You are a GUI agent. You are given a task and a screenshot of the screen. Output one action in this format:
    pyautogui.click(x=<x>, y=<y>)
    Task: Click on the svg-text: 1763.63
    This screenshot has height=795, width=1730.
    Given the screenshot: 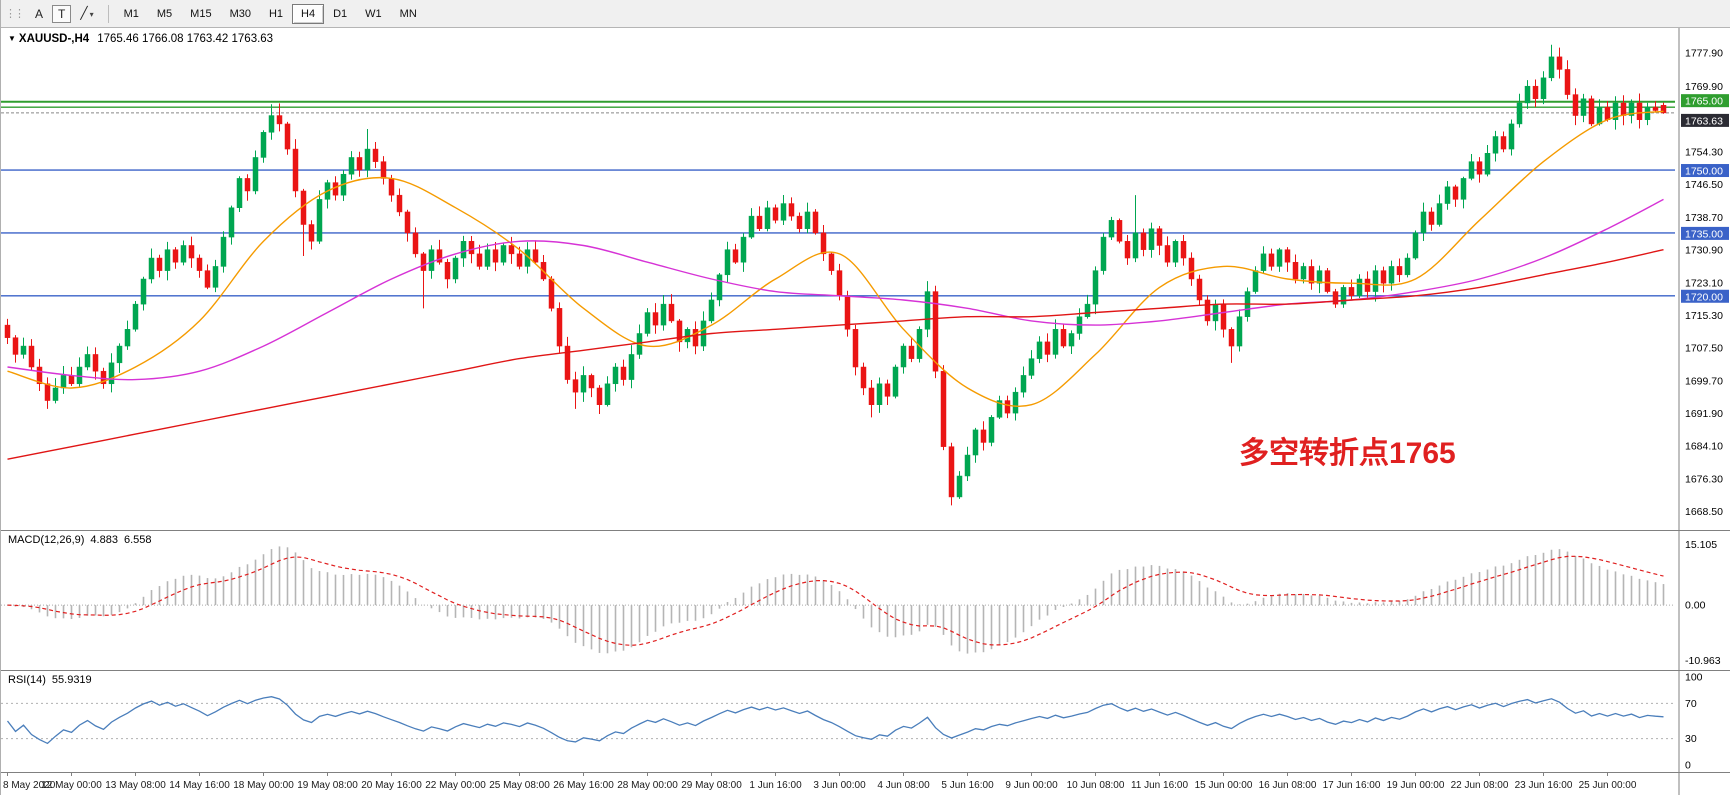 What is the action you would take?
    pyautogui.click(x=1704, y=121)
    